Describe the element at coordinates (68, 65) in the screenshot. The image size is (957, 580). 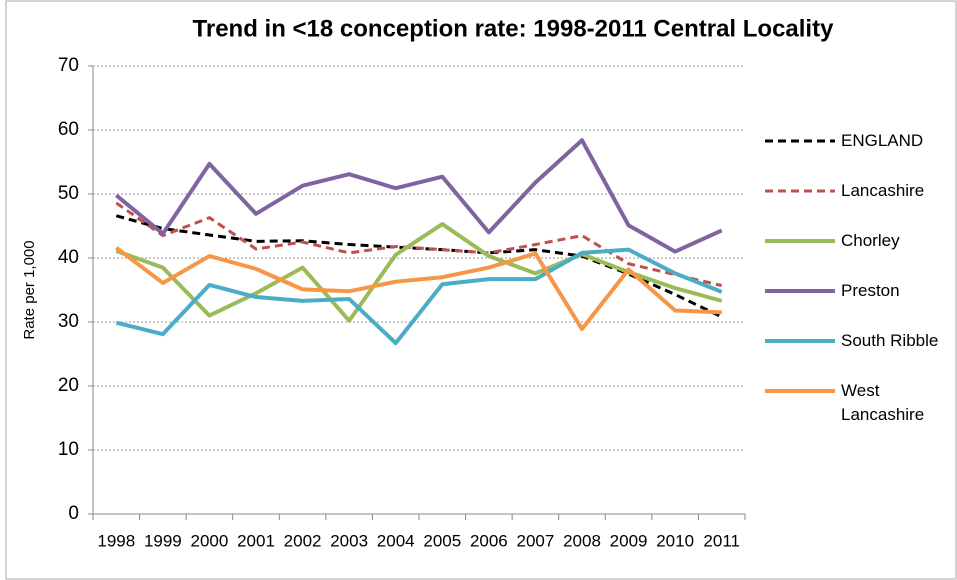
I see `y-tick-label: 70` at that location.